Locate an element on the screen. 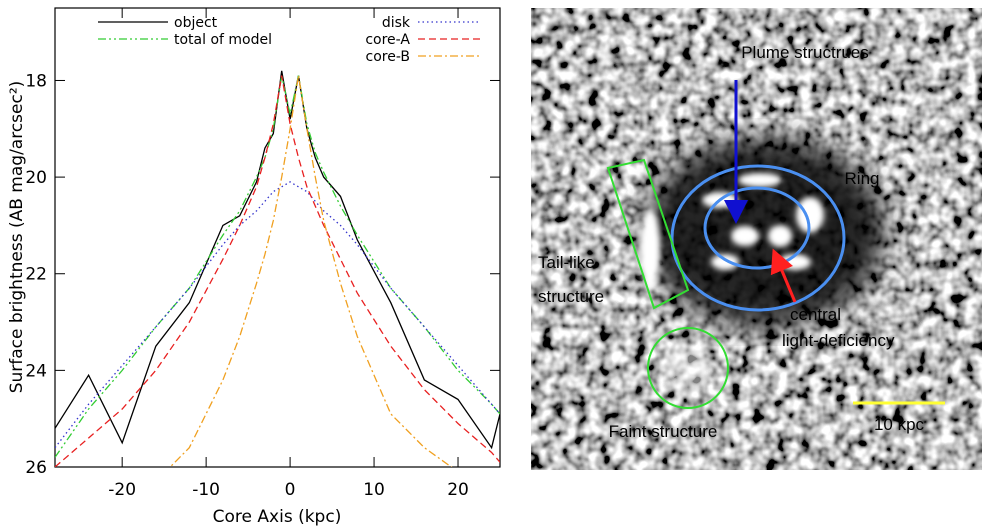 The height and width of the screenshot is (532, 982). tail-outline is located at coordinates (648, 234).